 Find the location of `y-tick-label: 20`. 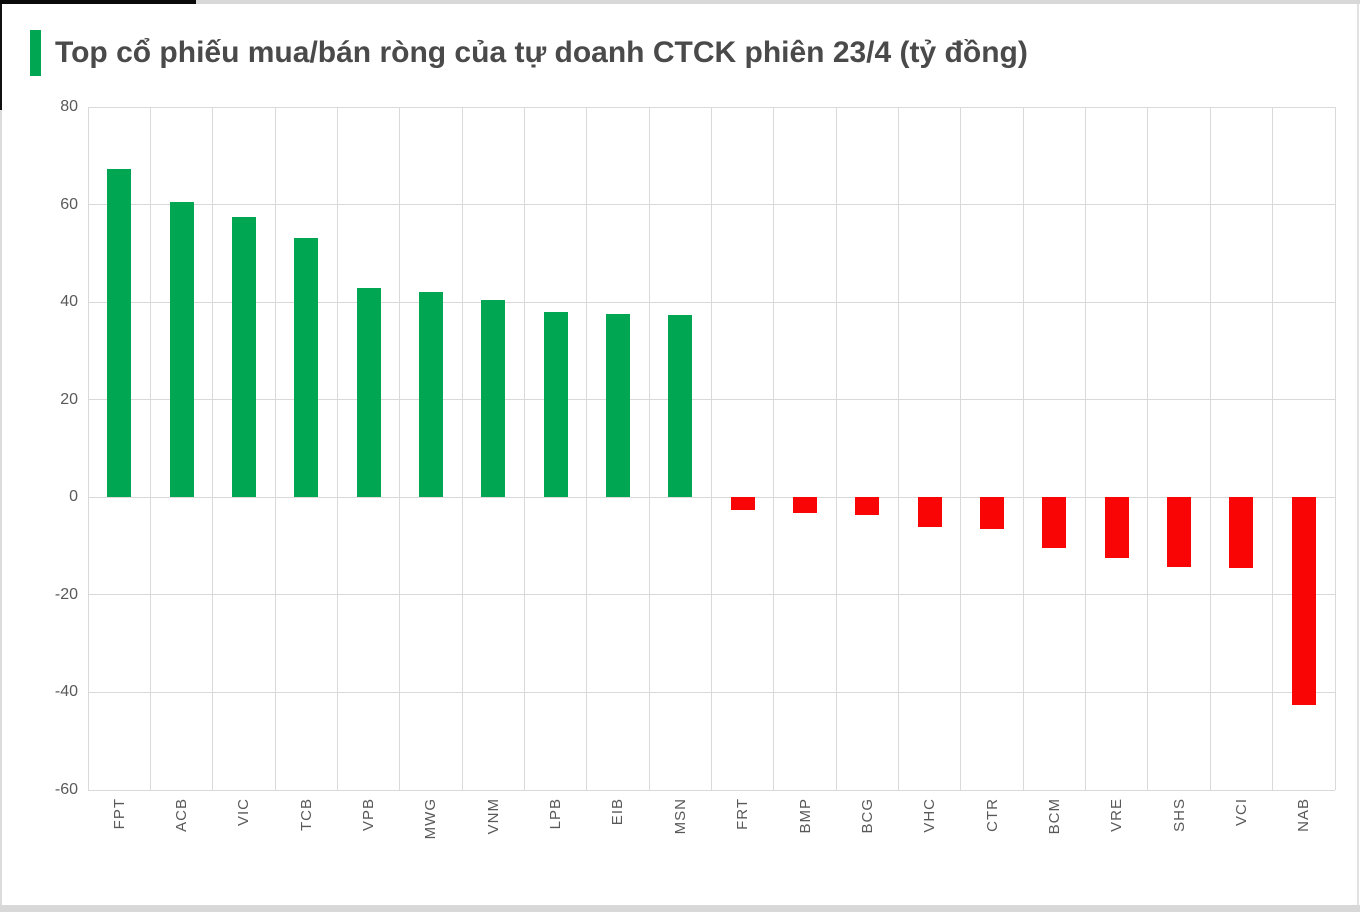

y-tick-label: 20 is located at coordinates (69, 399).